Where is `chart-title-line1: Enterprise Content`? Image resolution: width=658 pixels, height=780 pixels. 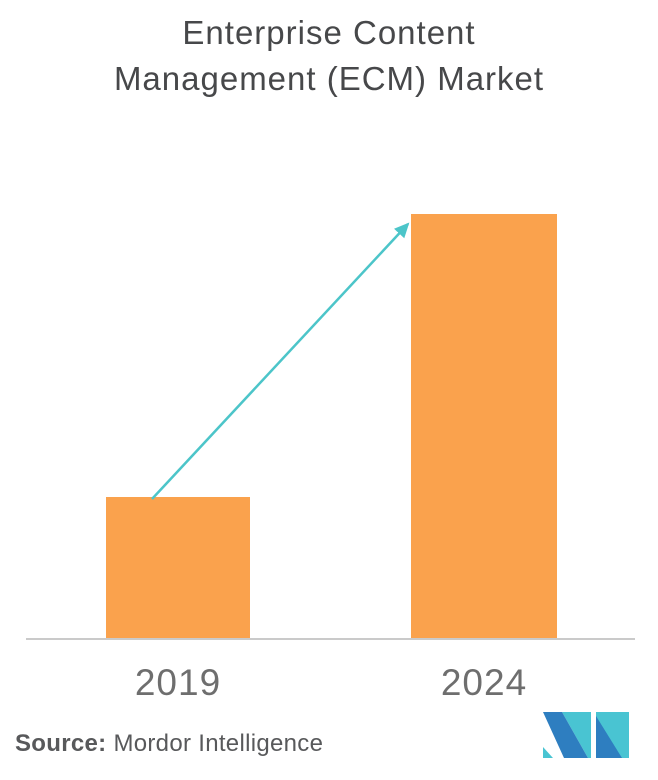 chart-title-line1: Enterprise Content is located at coordinates (329, 32).